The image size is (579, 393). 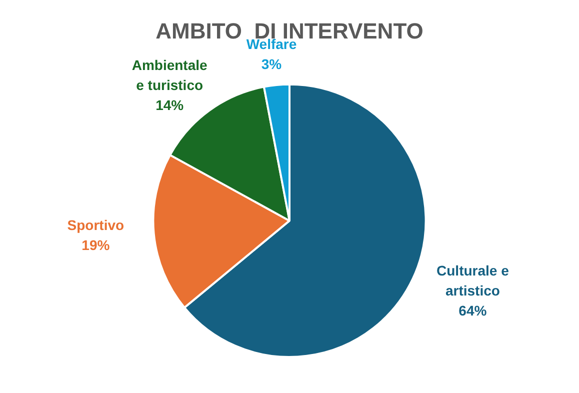 I want to click on data-label: 14%, so click(x=170, y=105).